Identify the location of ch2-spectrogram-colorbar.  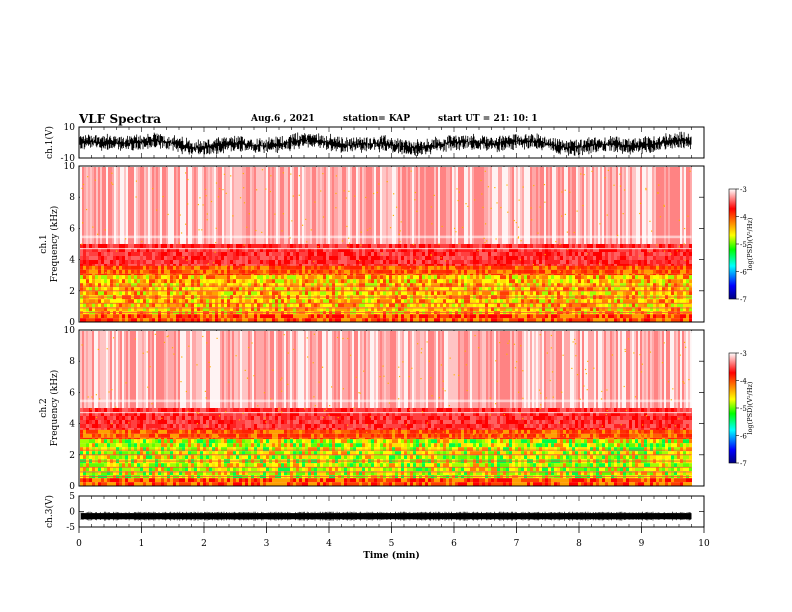
(732, 408).